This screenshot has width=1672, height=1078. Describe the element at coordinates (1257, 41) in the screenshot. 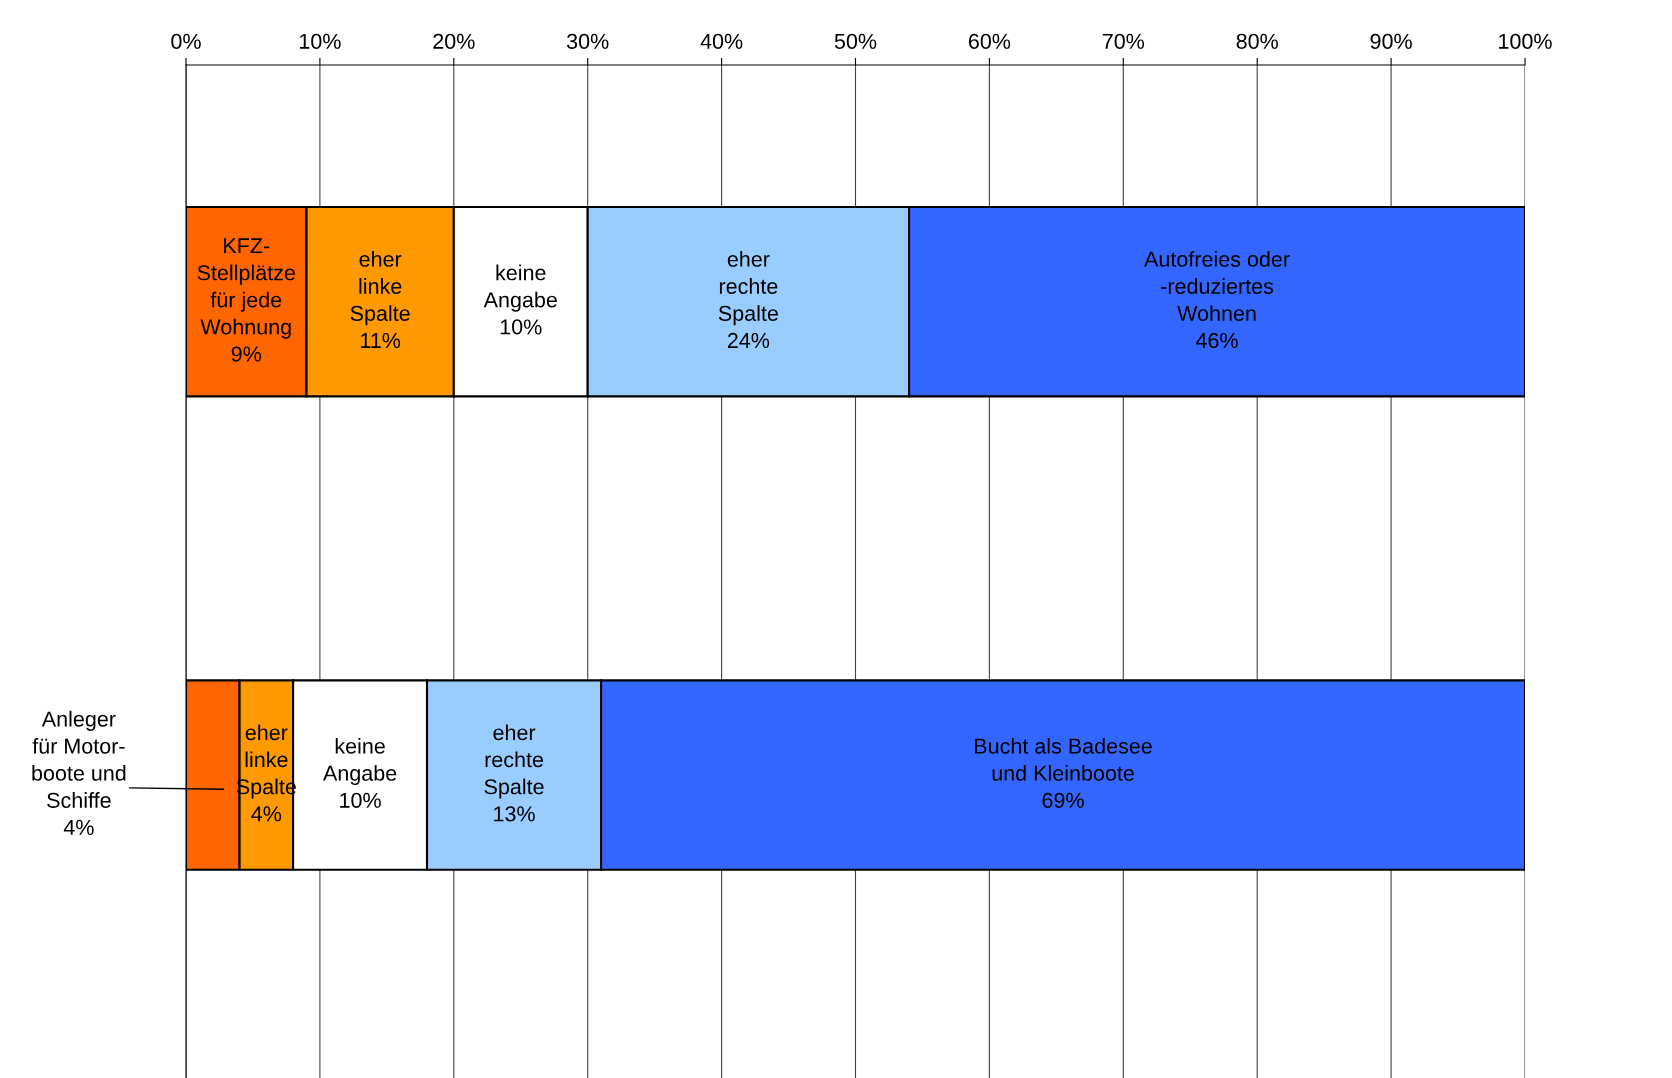

I see `x-tick-label: 80%` at that location.